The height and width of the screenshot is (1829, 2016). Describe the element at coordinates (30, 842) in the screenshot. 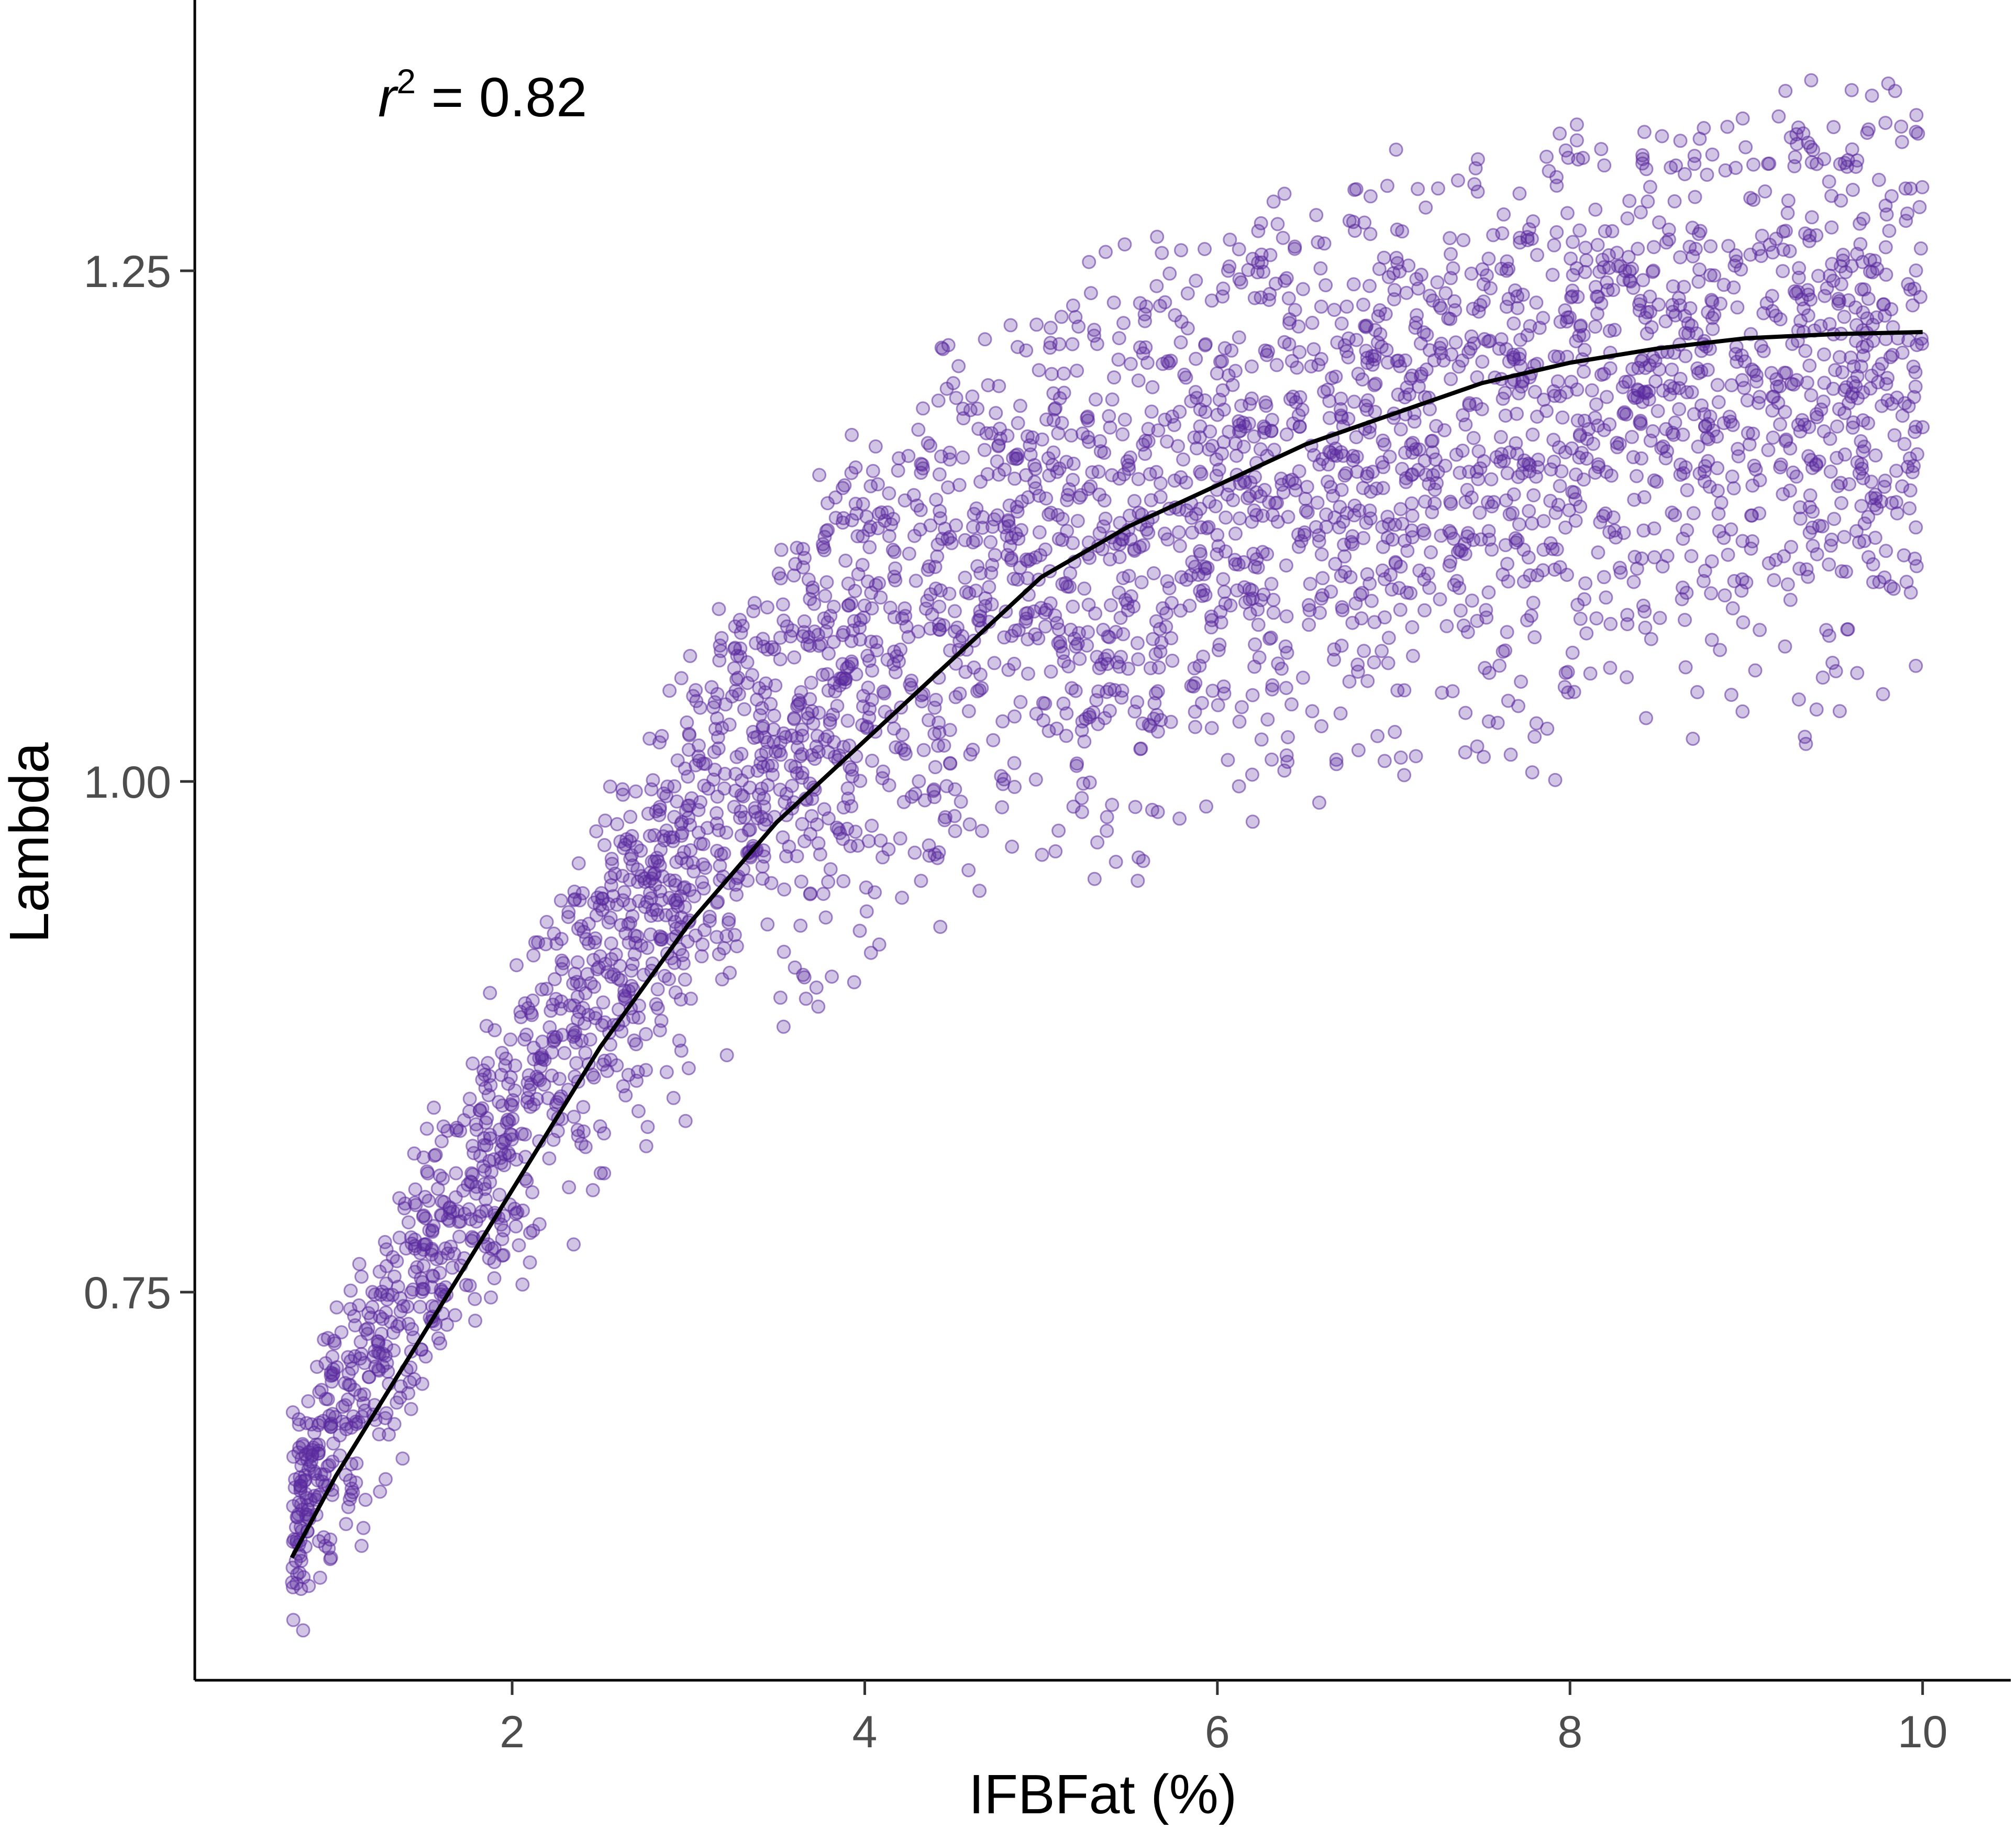

I see `y-axis-title: Lambda` at that location.